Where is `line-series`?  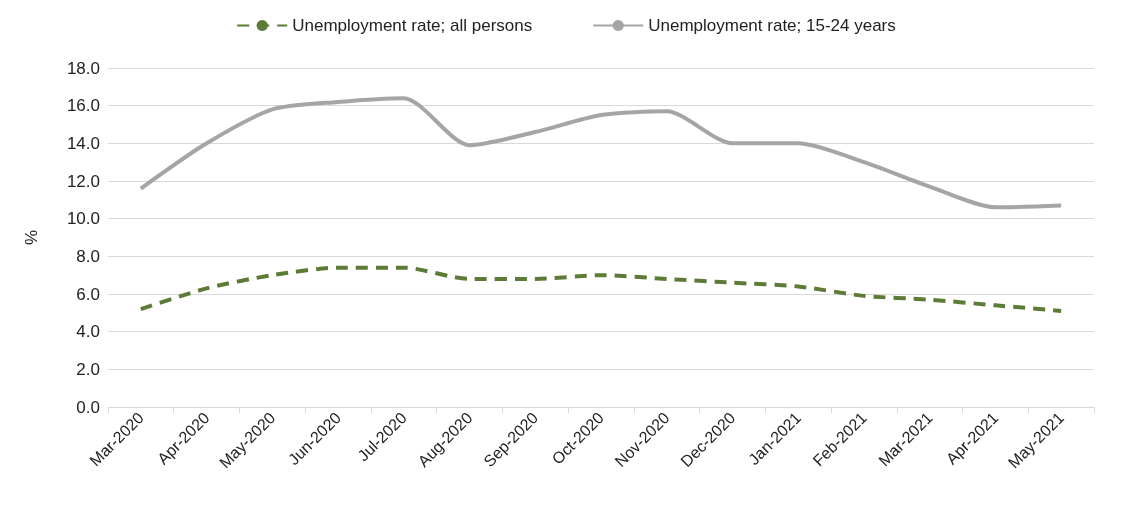 line-series is located at coordinates (601, 289).